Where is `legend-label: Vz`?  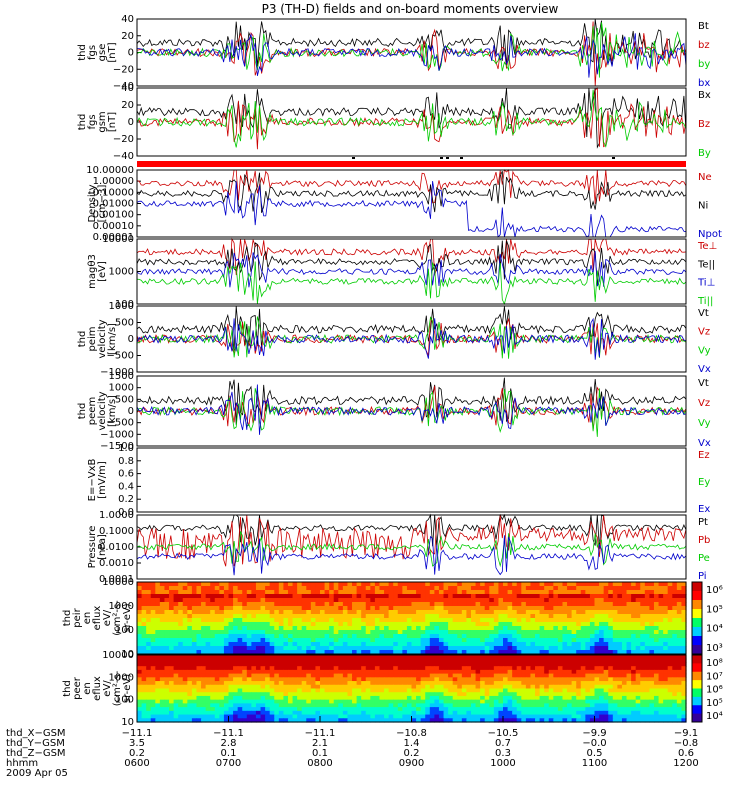 legend-label: Vz is located at coordinates (704, 403).